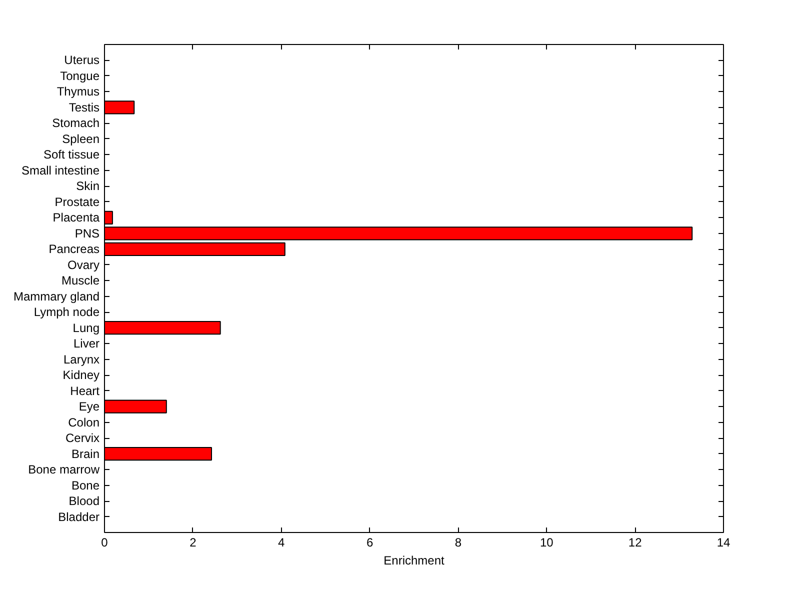 This screenshot has height=599, width=800. Describe the element at coordinates (415, 561) in the screenshot. I see `x-axis-title: Enrichment` at that location.